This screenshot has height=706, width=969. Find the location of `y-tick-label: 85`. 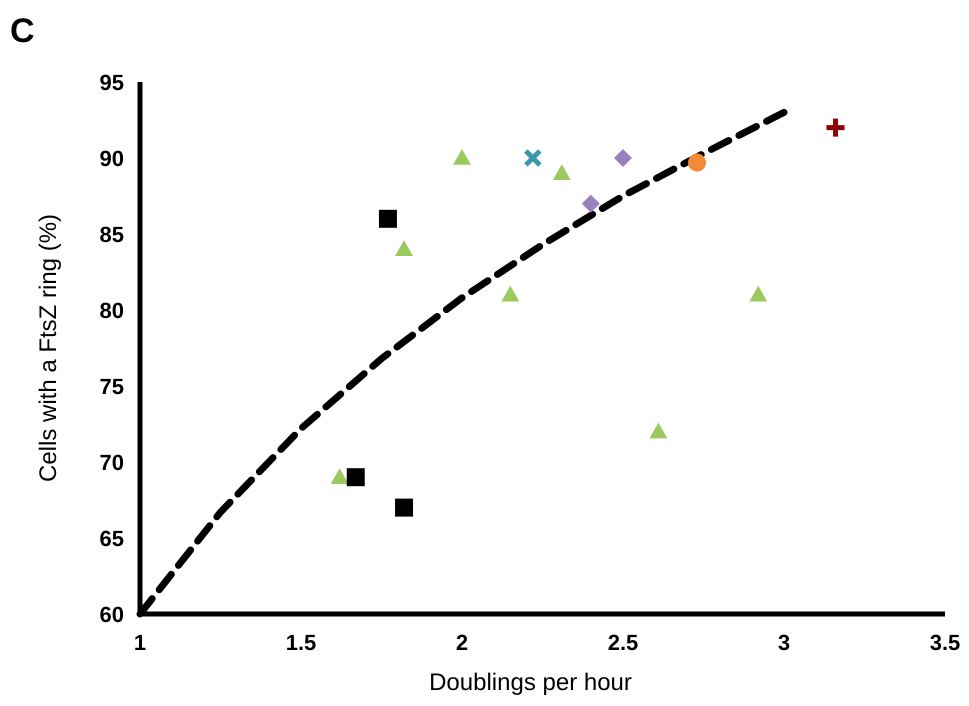

y-tick-label: 85 is located at coordinates (112, 234).